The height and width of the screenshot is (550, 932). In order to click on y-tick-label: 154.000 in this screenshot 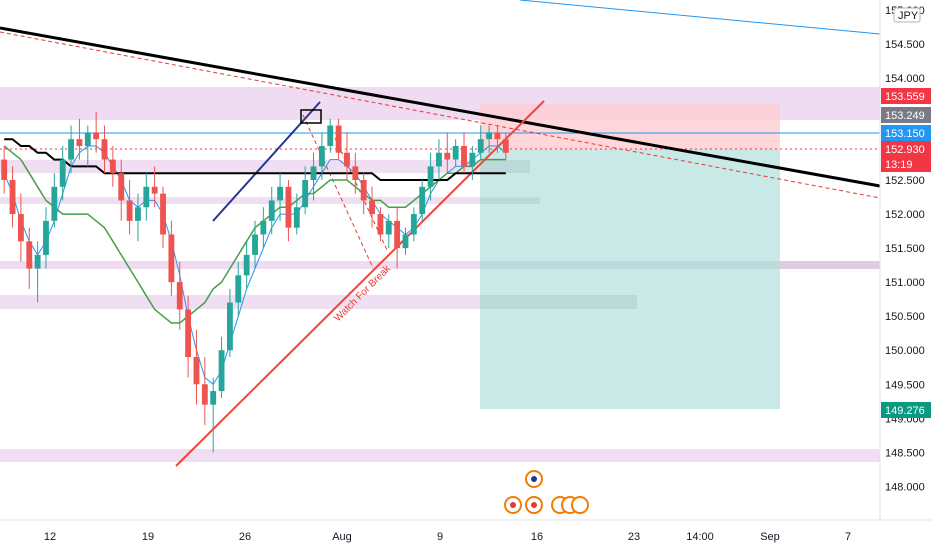, I will do `click(905, 79)`.